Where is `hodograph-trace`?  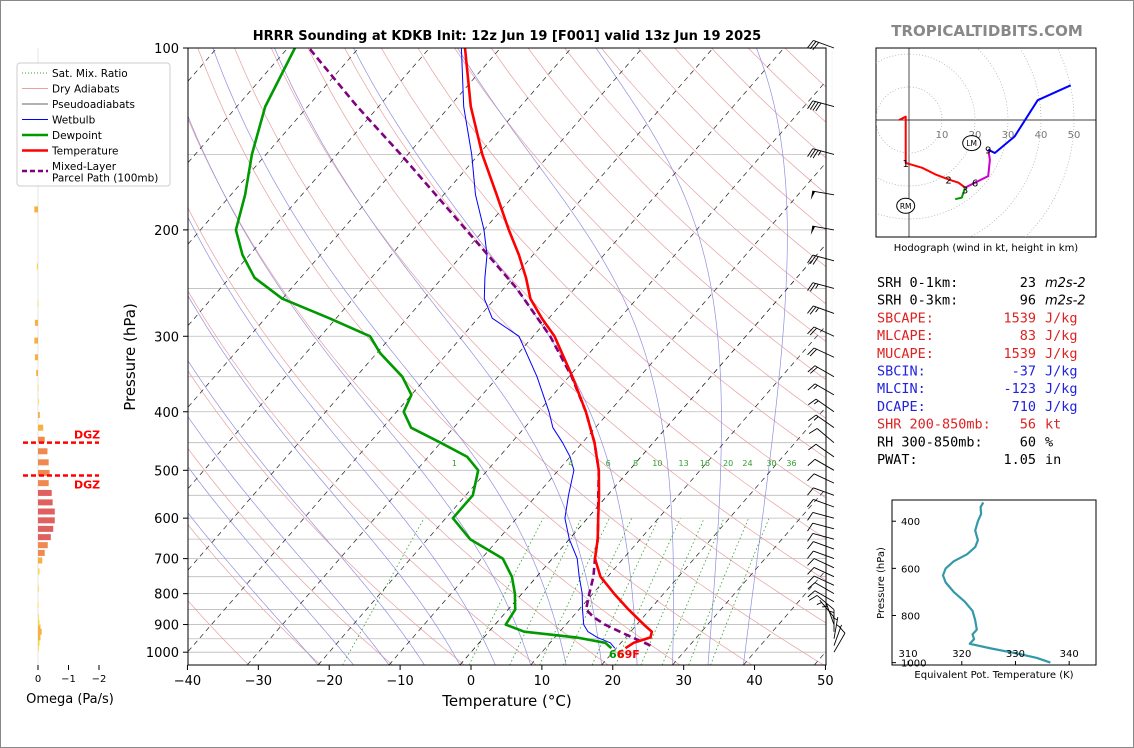
hodograph-trace is located at coordinates (985, 142).